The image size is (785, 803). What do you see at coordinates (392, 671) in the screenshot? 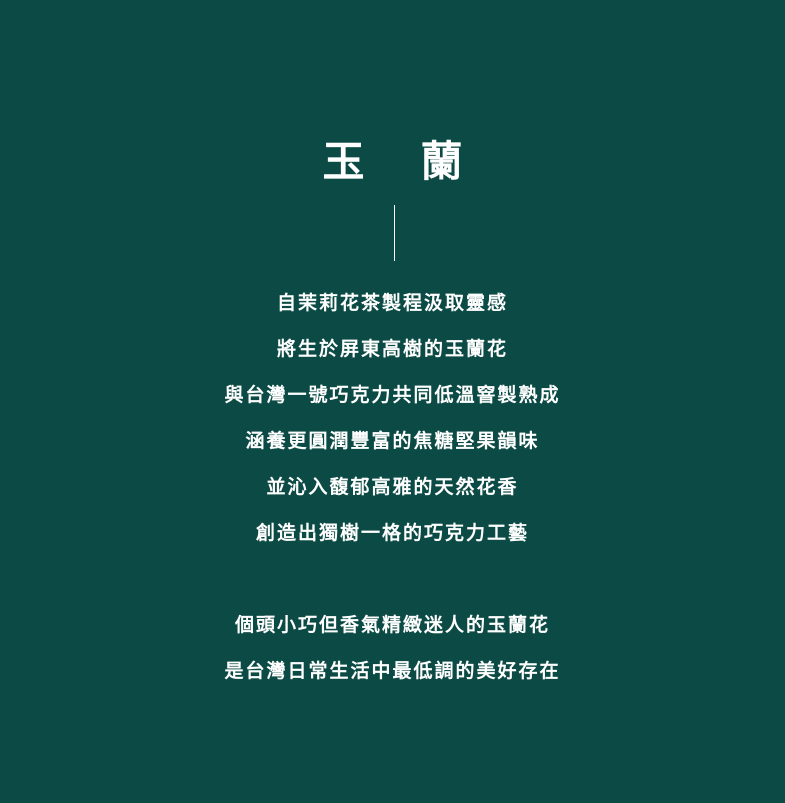
I see `description-line: 是台灣日常生活中最低調的美好存在` at bounding box center [392, 671].